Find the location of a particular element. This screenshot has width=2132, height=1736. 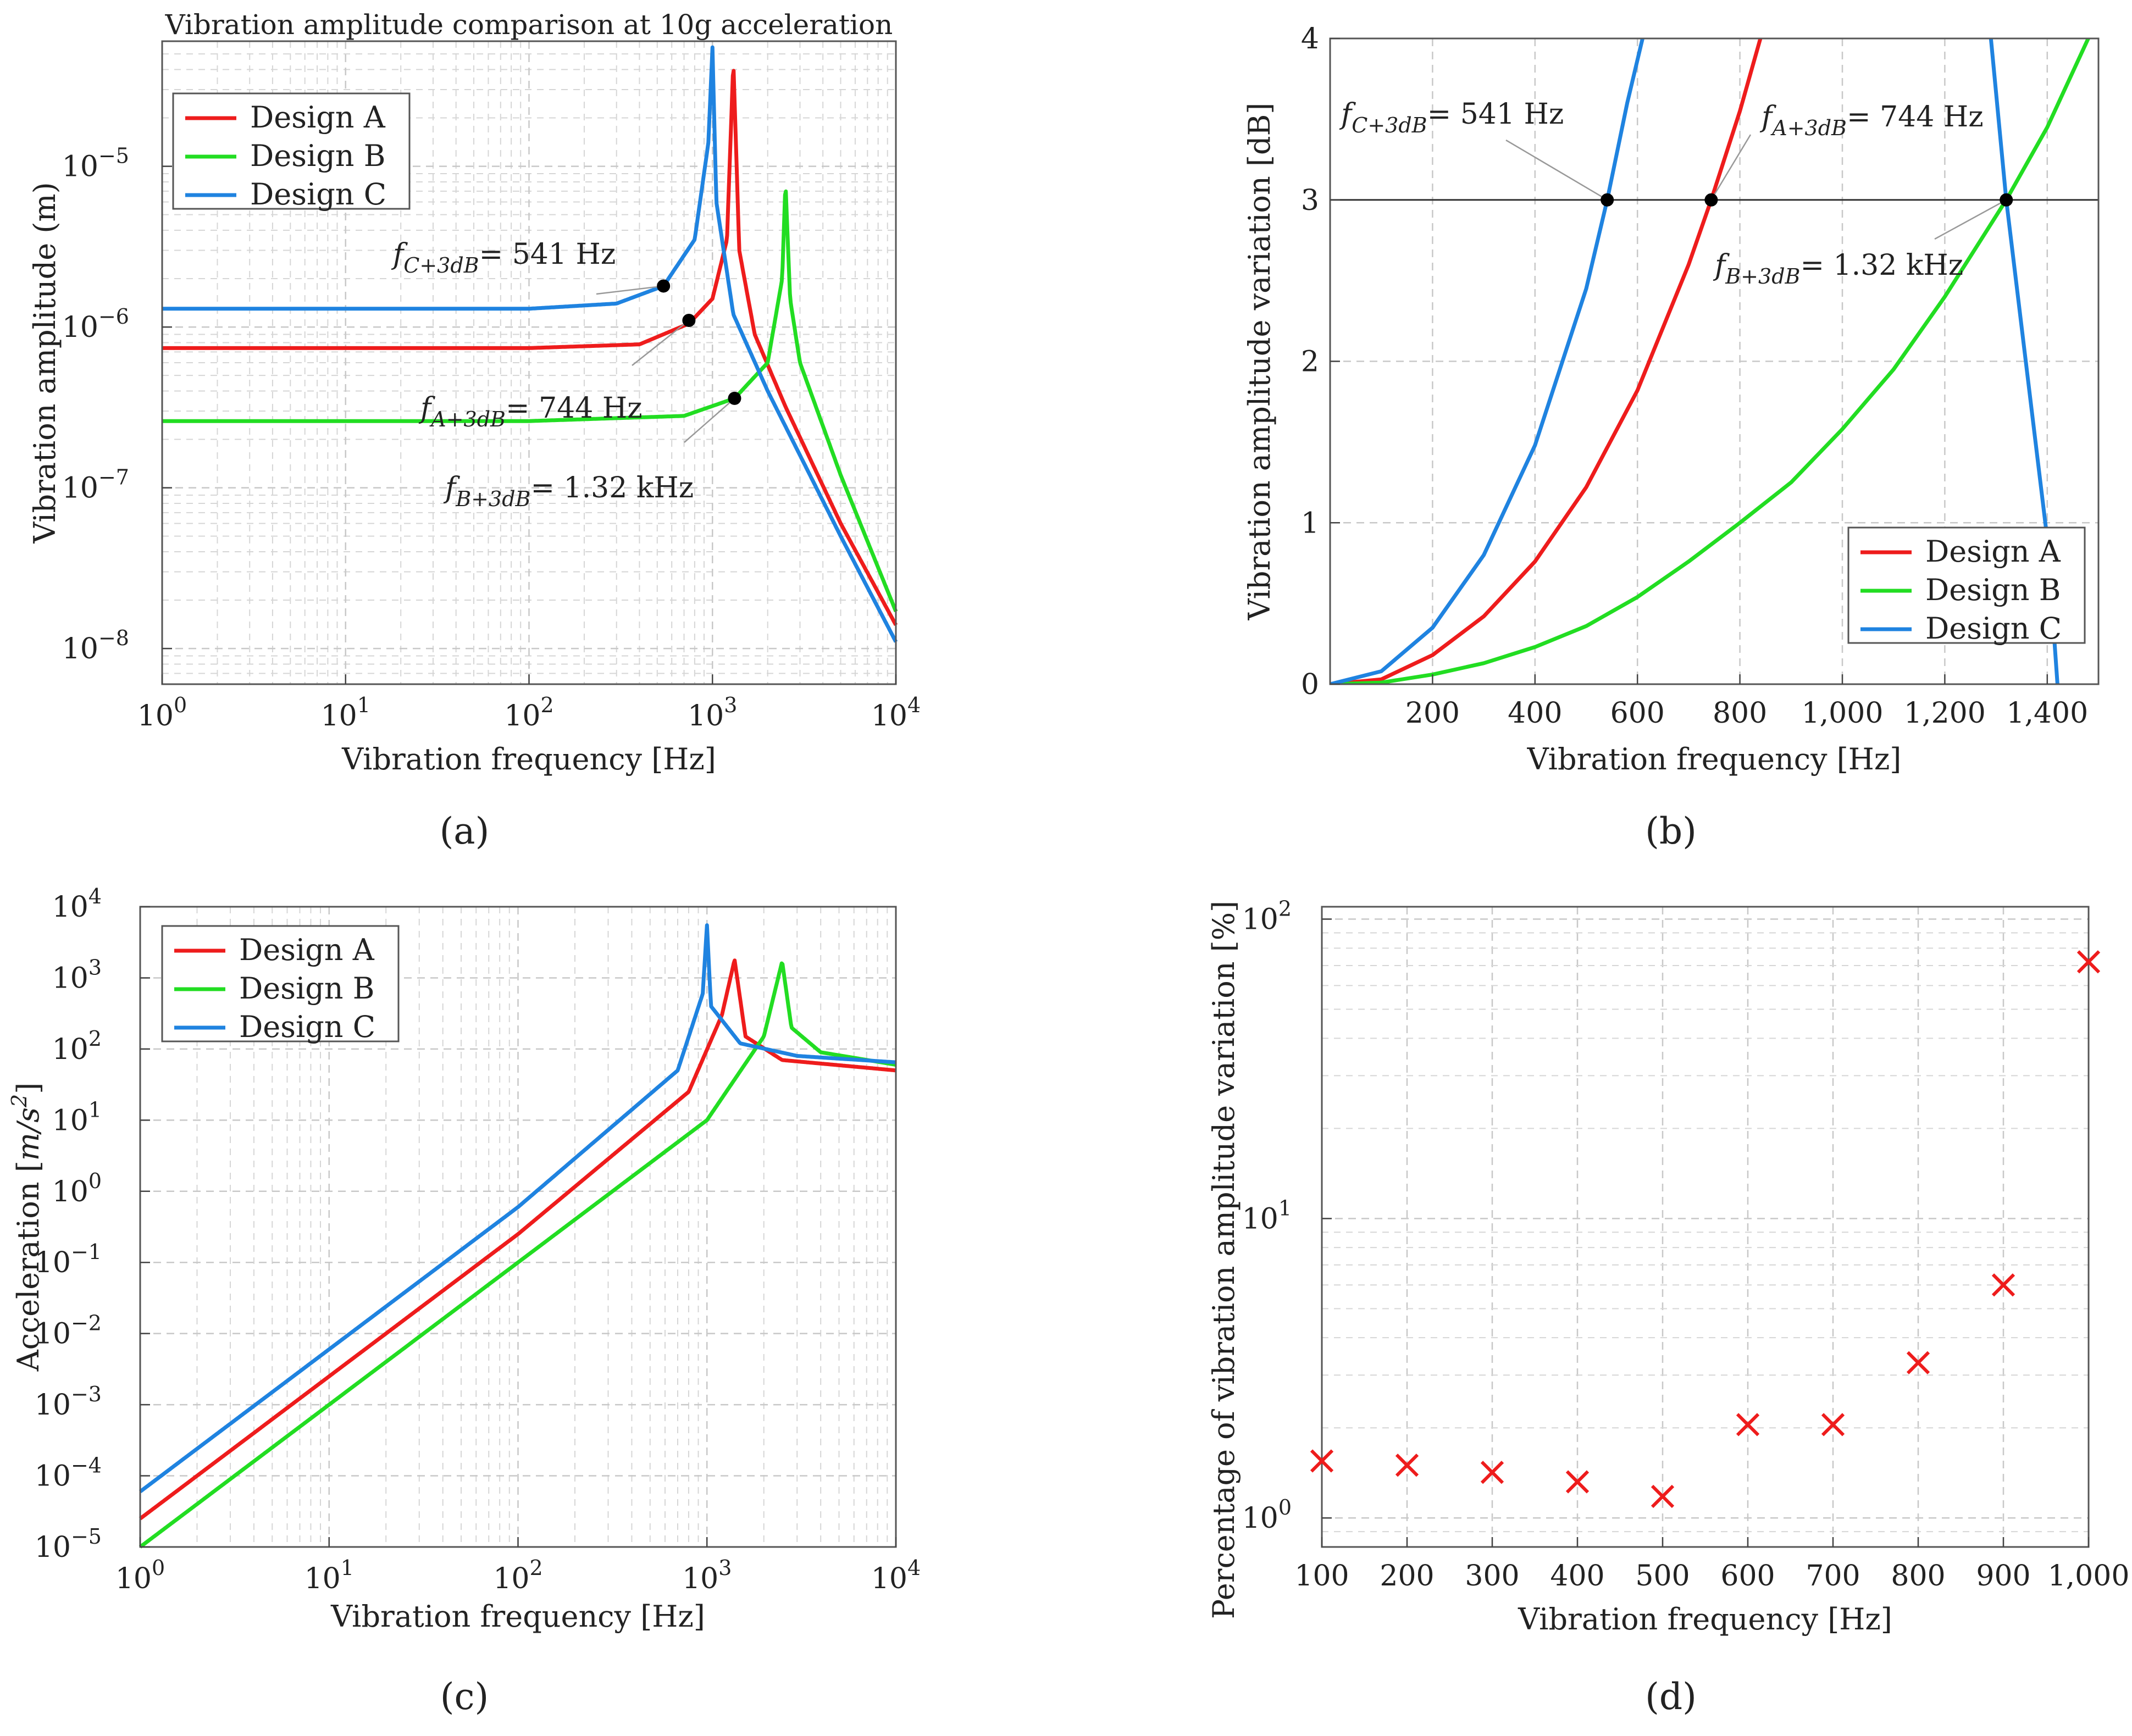

b-legend-entry-2: Design B is located at coordinates (1993, 590).